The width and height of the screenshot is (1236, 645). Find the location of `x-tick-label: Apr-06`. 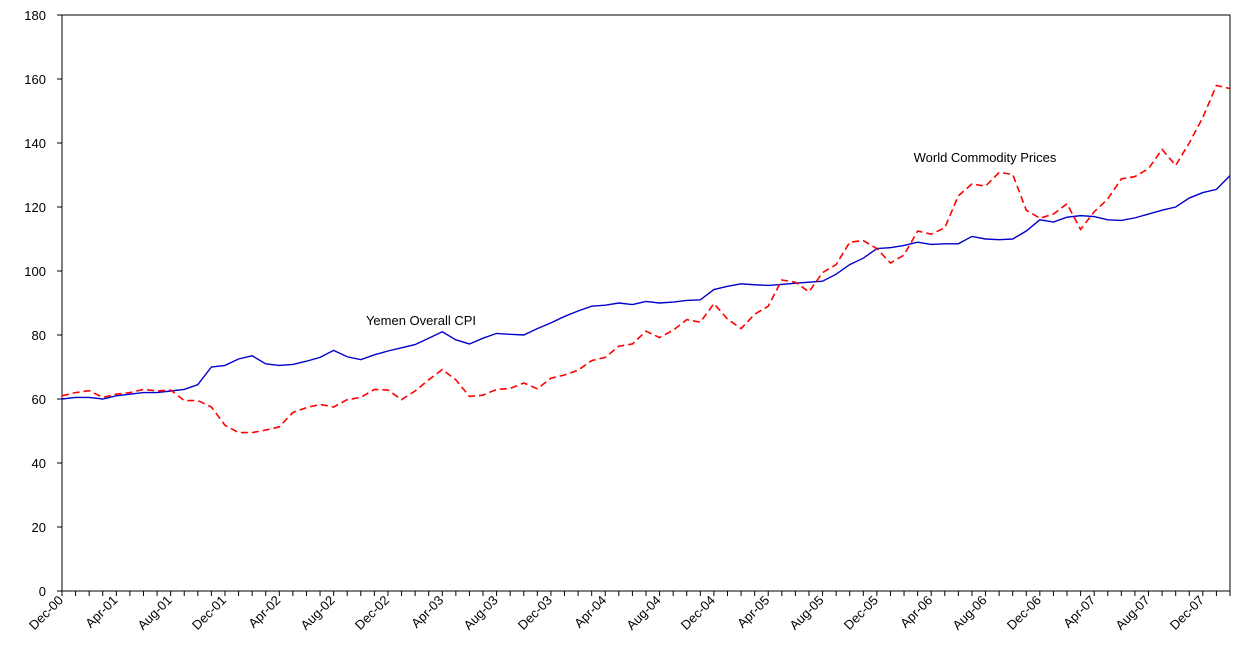

x-tick-label: Apr-06 is located at coordinates (916, 612).